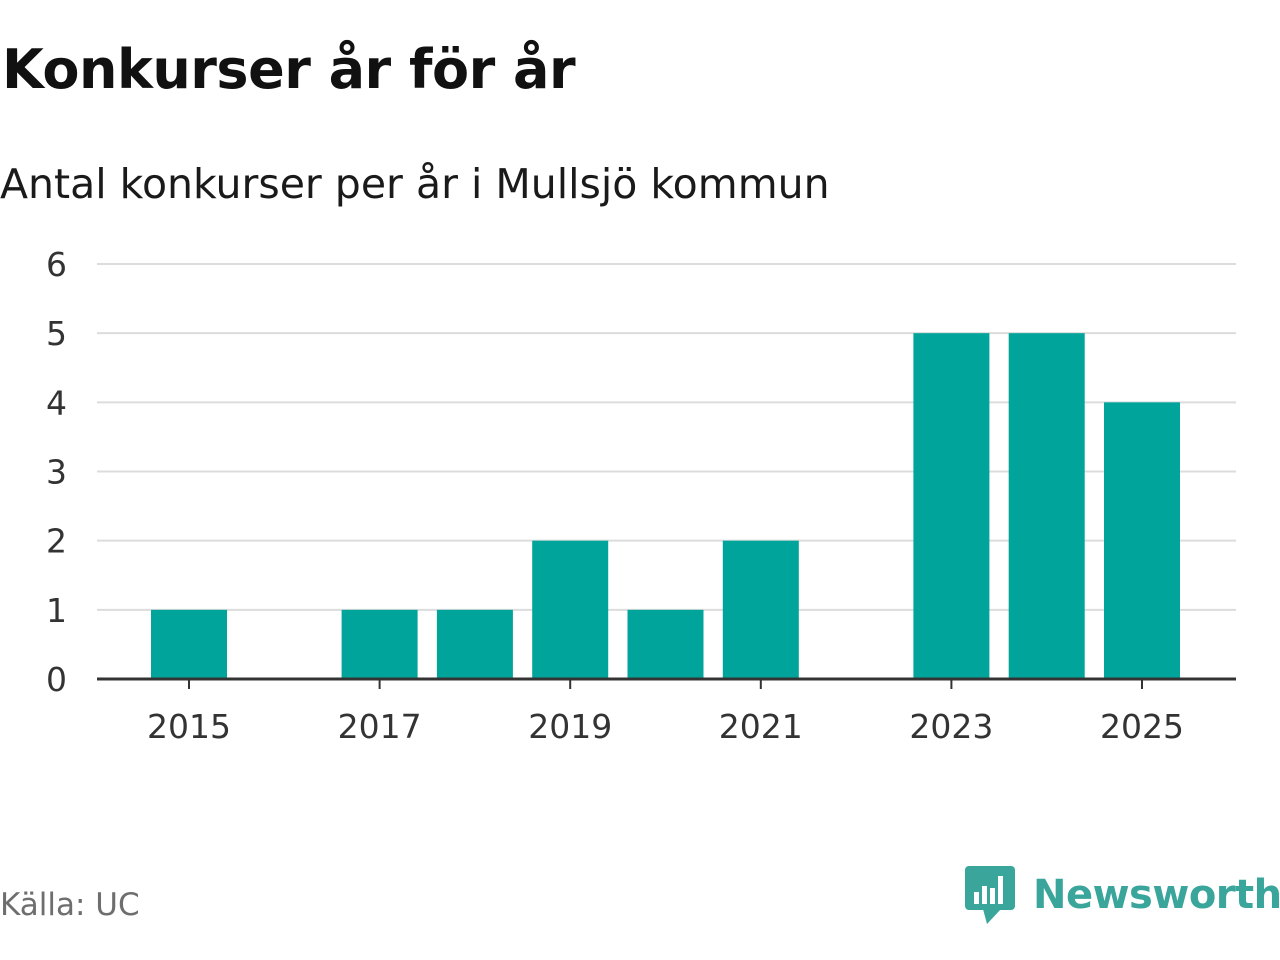 This screenshot has width=1280, height=960. What do you see at coordinates (379, 644) in the screenshot?
I see `bar-2017` at bounding box center [379, 644].